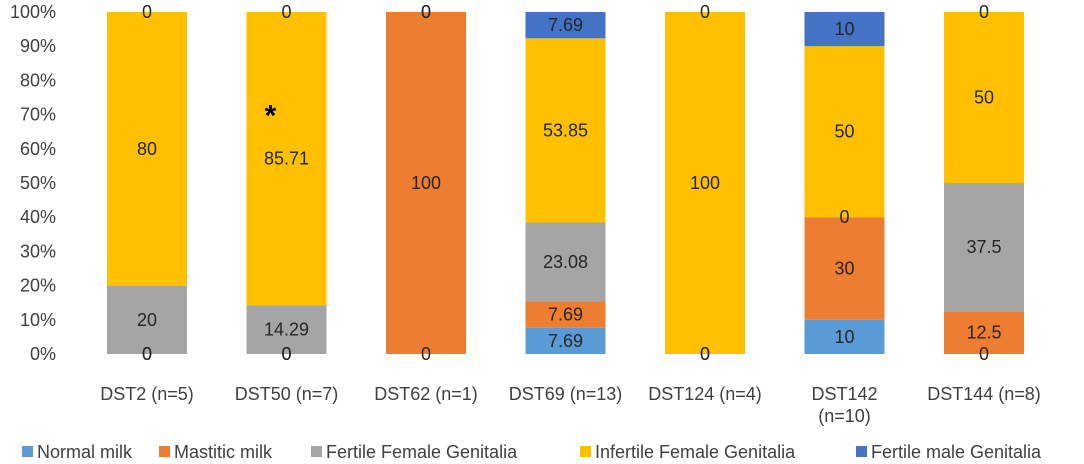  What do you see at coordinates (38, 115) in the screenshot?
I see `y-tick-label: 70%` at bounding box center [38, 115].